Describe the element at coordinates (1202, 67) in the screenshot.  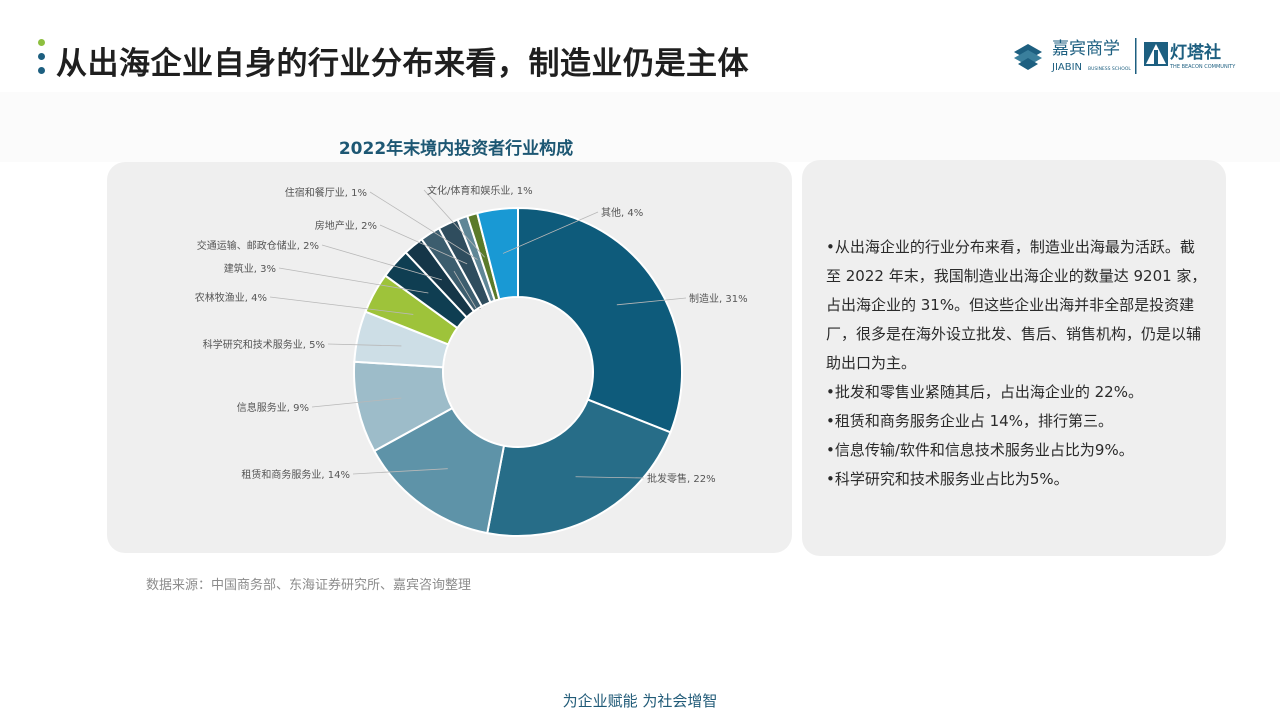
I see `partner-en: THE BEACON COMMUNITY` at that location.